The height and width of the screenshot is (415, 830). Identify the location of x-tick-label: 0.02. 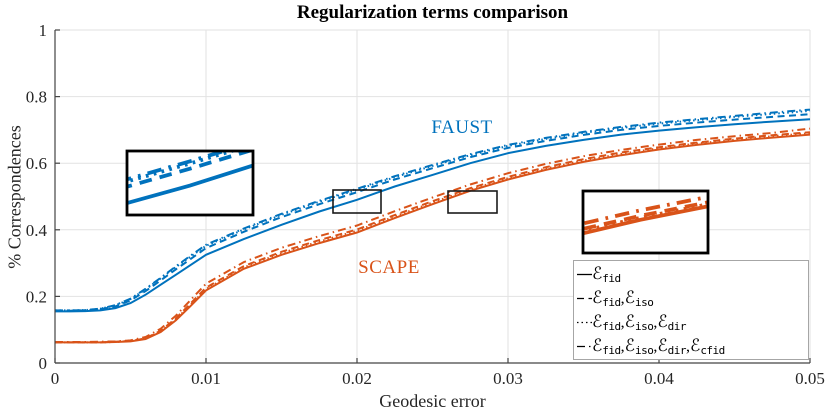
(357, 378).